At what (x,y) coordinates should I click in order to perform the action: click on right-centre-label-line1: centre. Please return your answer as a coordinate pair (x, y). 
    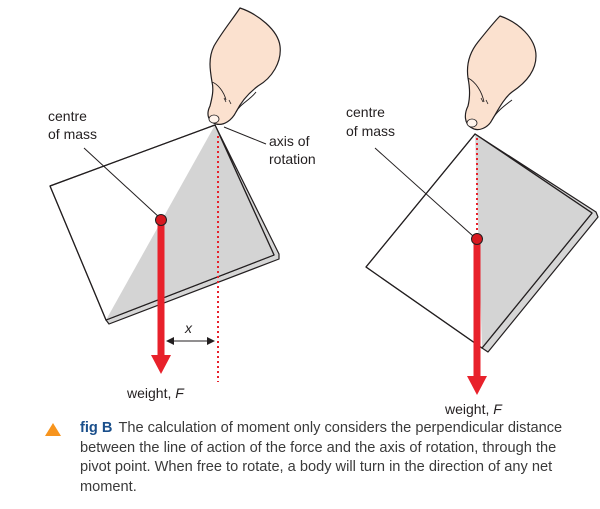
    Looking at the image, I should click on (365, 112).